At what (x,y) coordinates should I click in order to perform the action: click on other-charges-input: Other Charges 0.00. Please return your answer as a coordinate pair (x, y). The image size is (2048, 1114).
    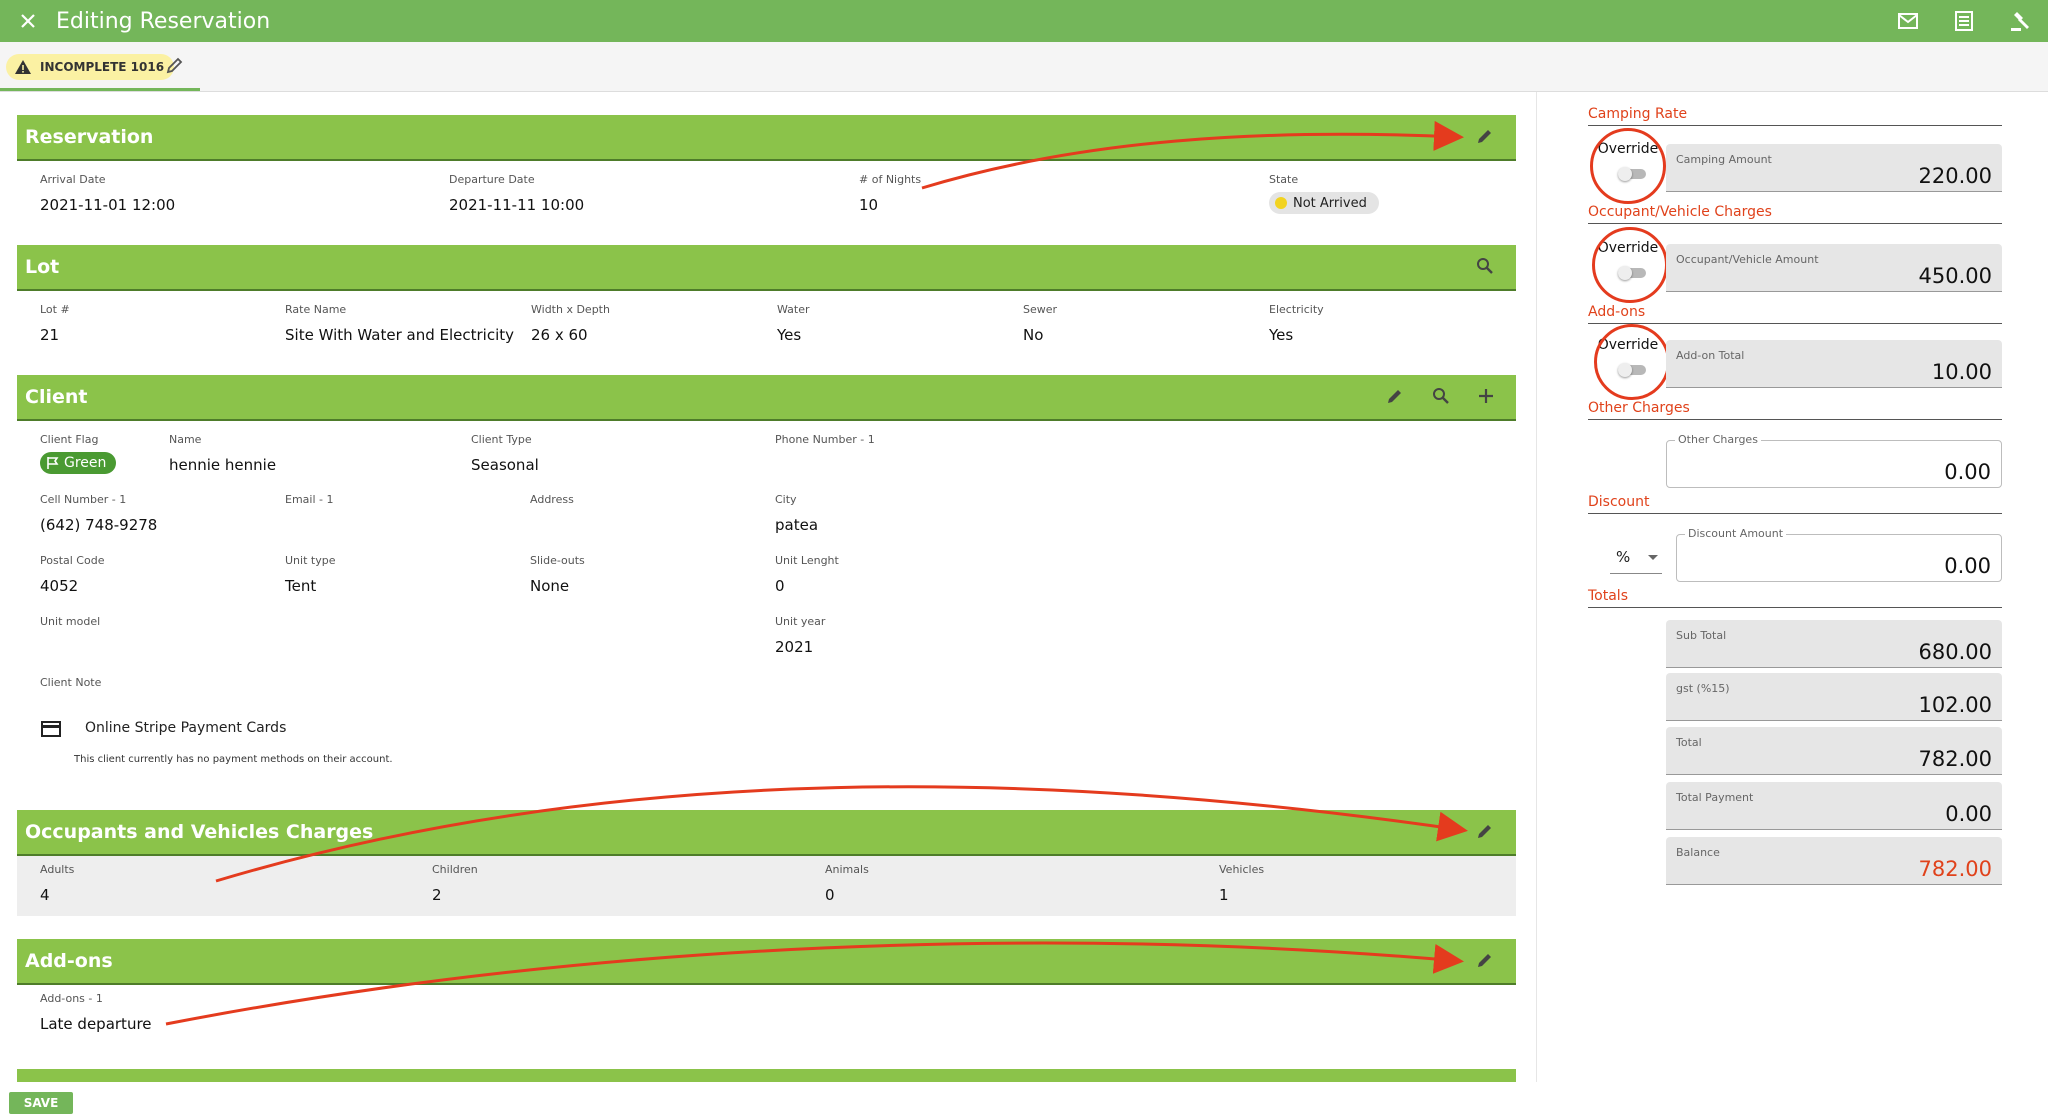
    Looking at the image, I should click on (1834, 460).